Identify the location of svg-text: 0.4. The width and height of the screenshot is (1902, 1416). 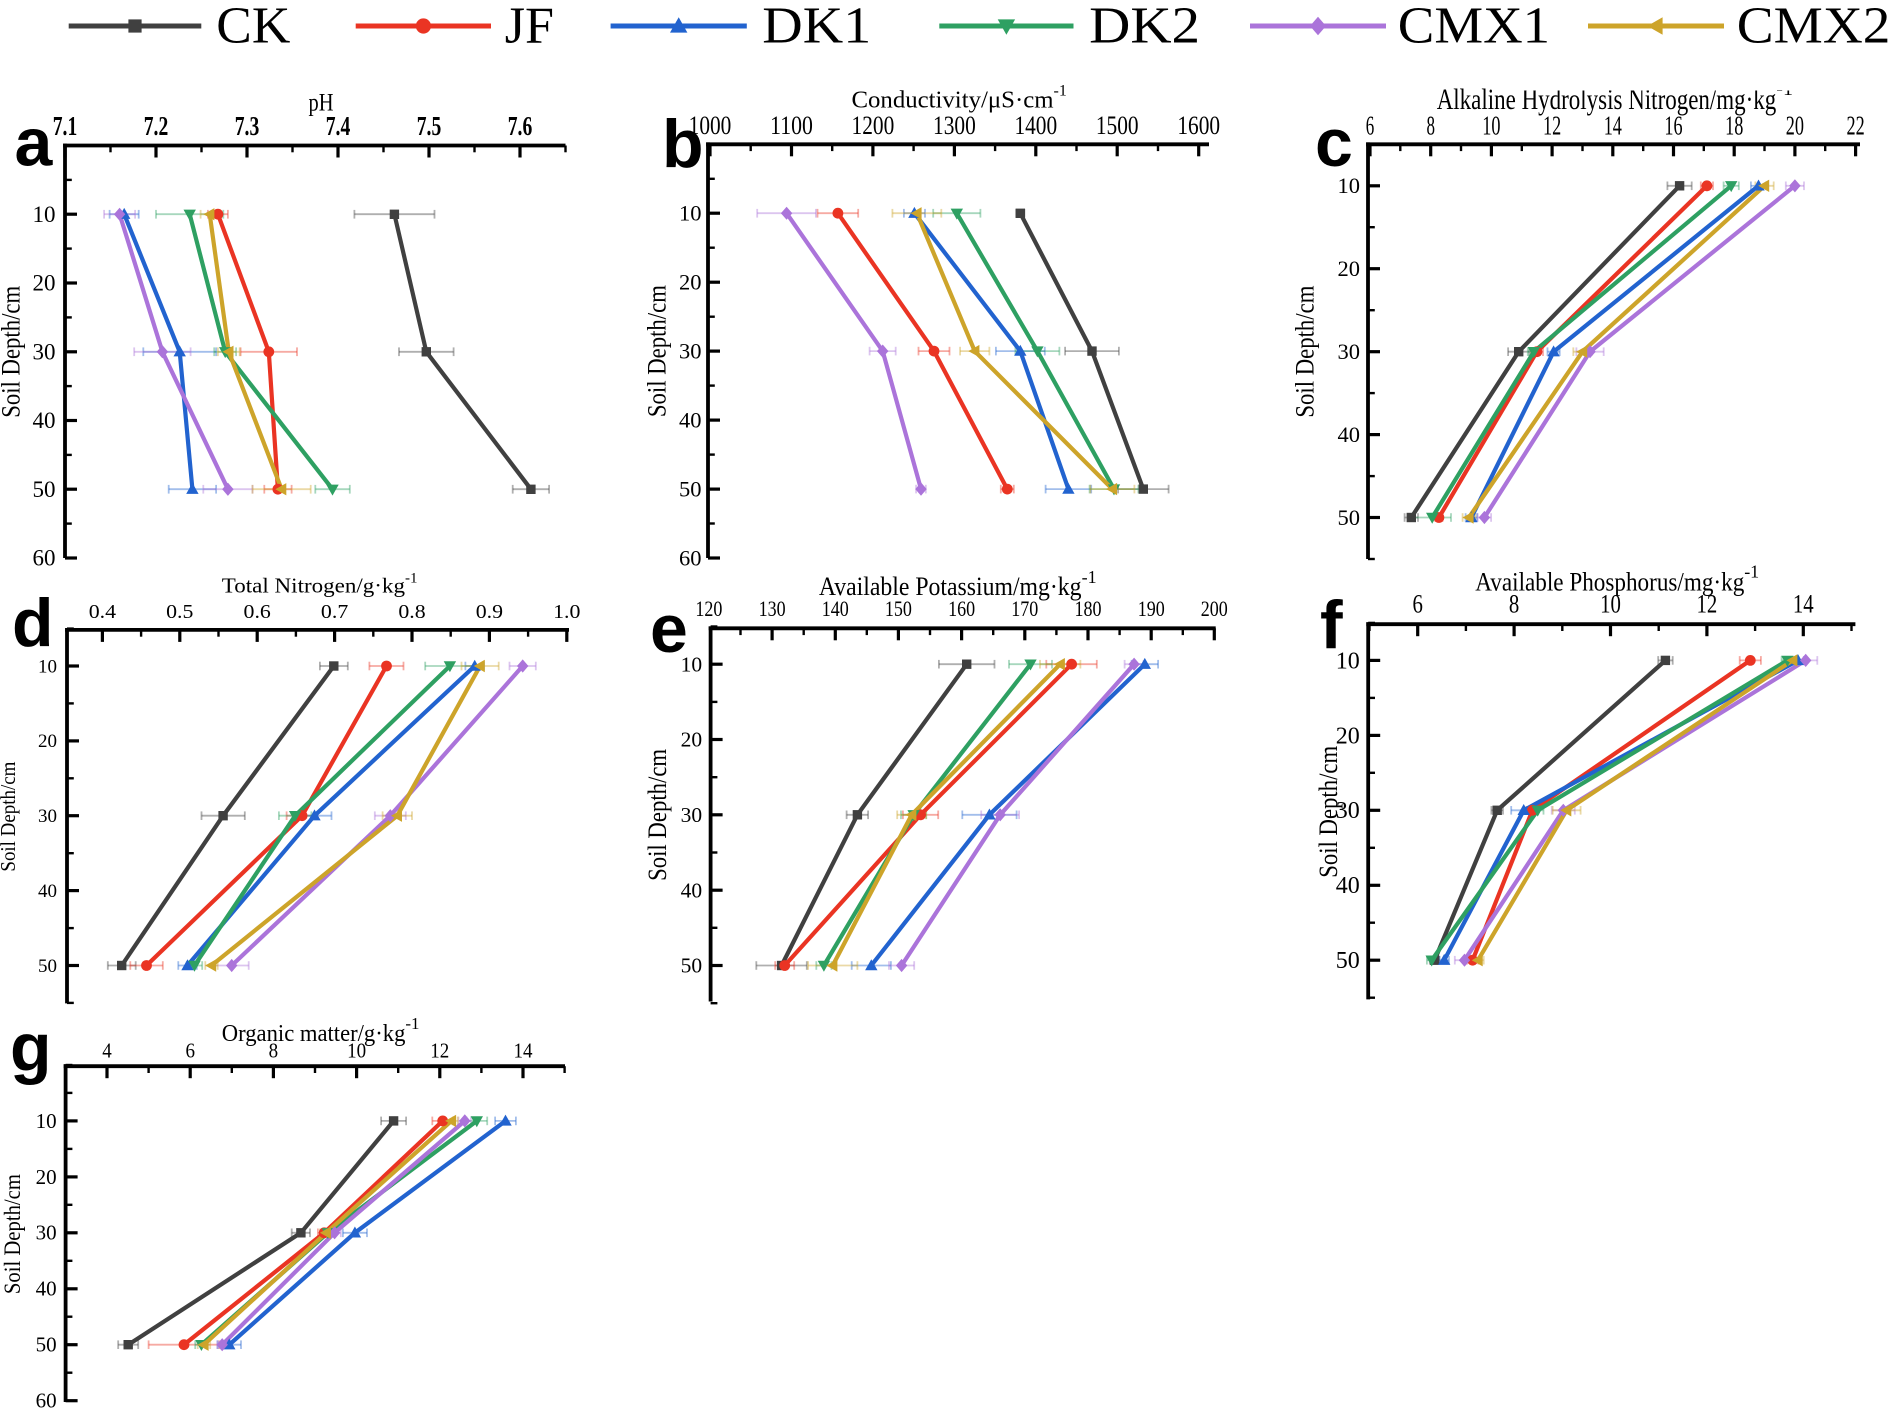
(102, 612).